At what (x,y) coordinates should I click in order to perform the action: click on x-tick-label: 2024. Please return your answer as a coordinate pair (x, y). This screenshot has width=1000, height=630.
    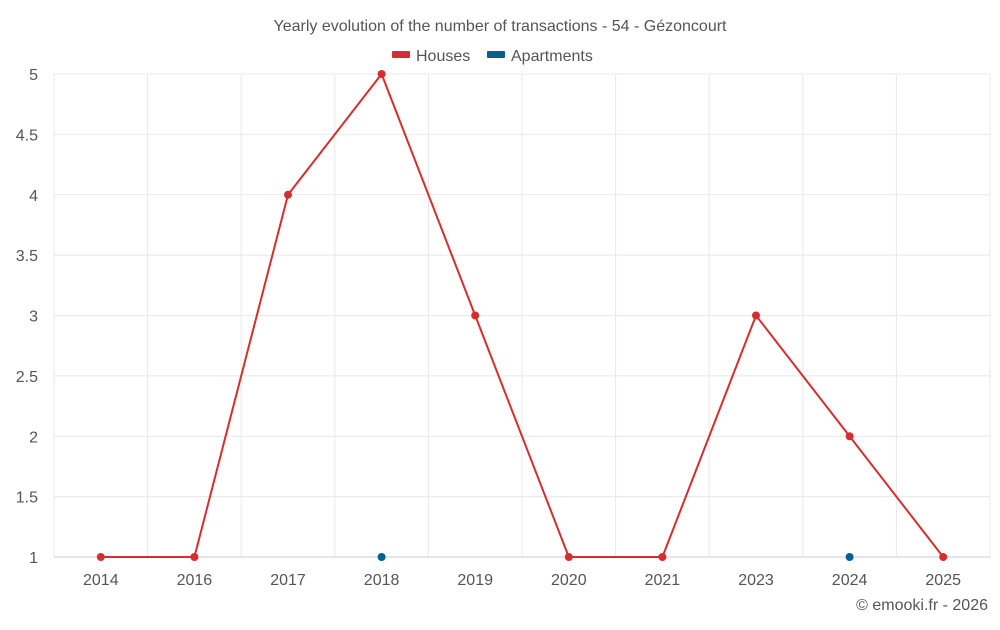
    Looking at the image, I should click on (850, 580).